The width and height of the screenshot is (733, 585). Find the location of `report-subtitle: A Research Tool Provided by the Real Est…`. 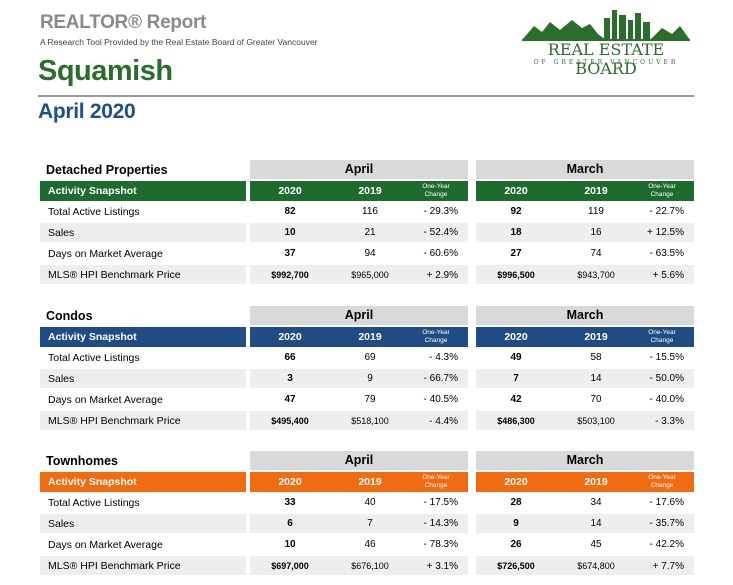

report-subtitle: A Research Tool Provided by the Real Est… is located at coordinates (179, 42).